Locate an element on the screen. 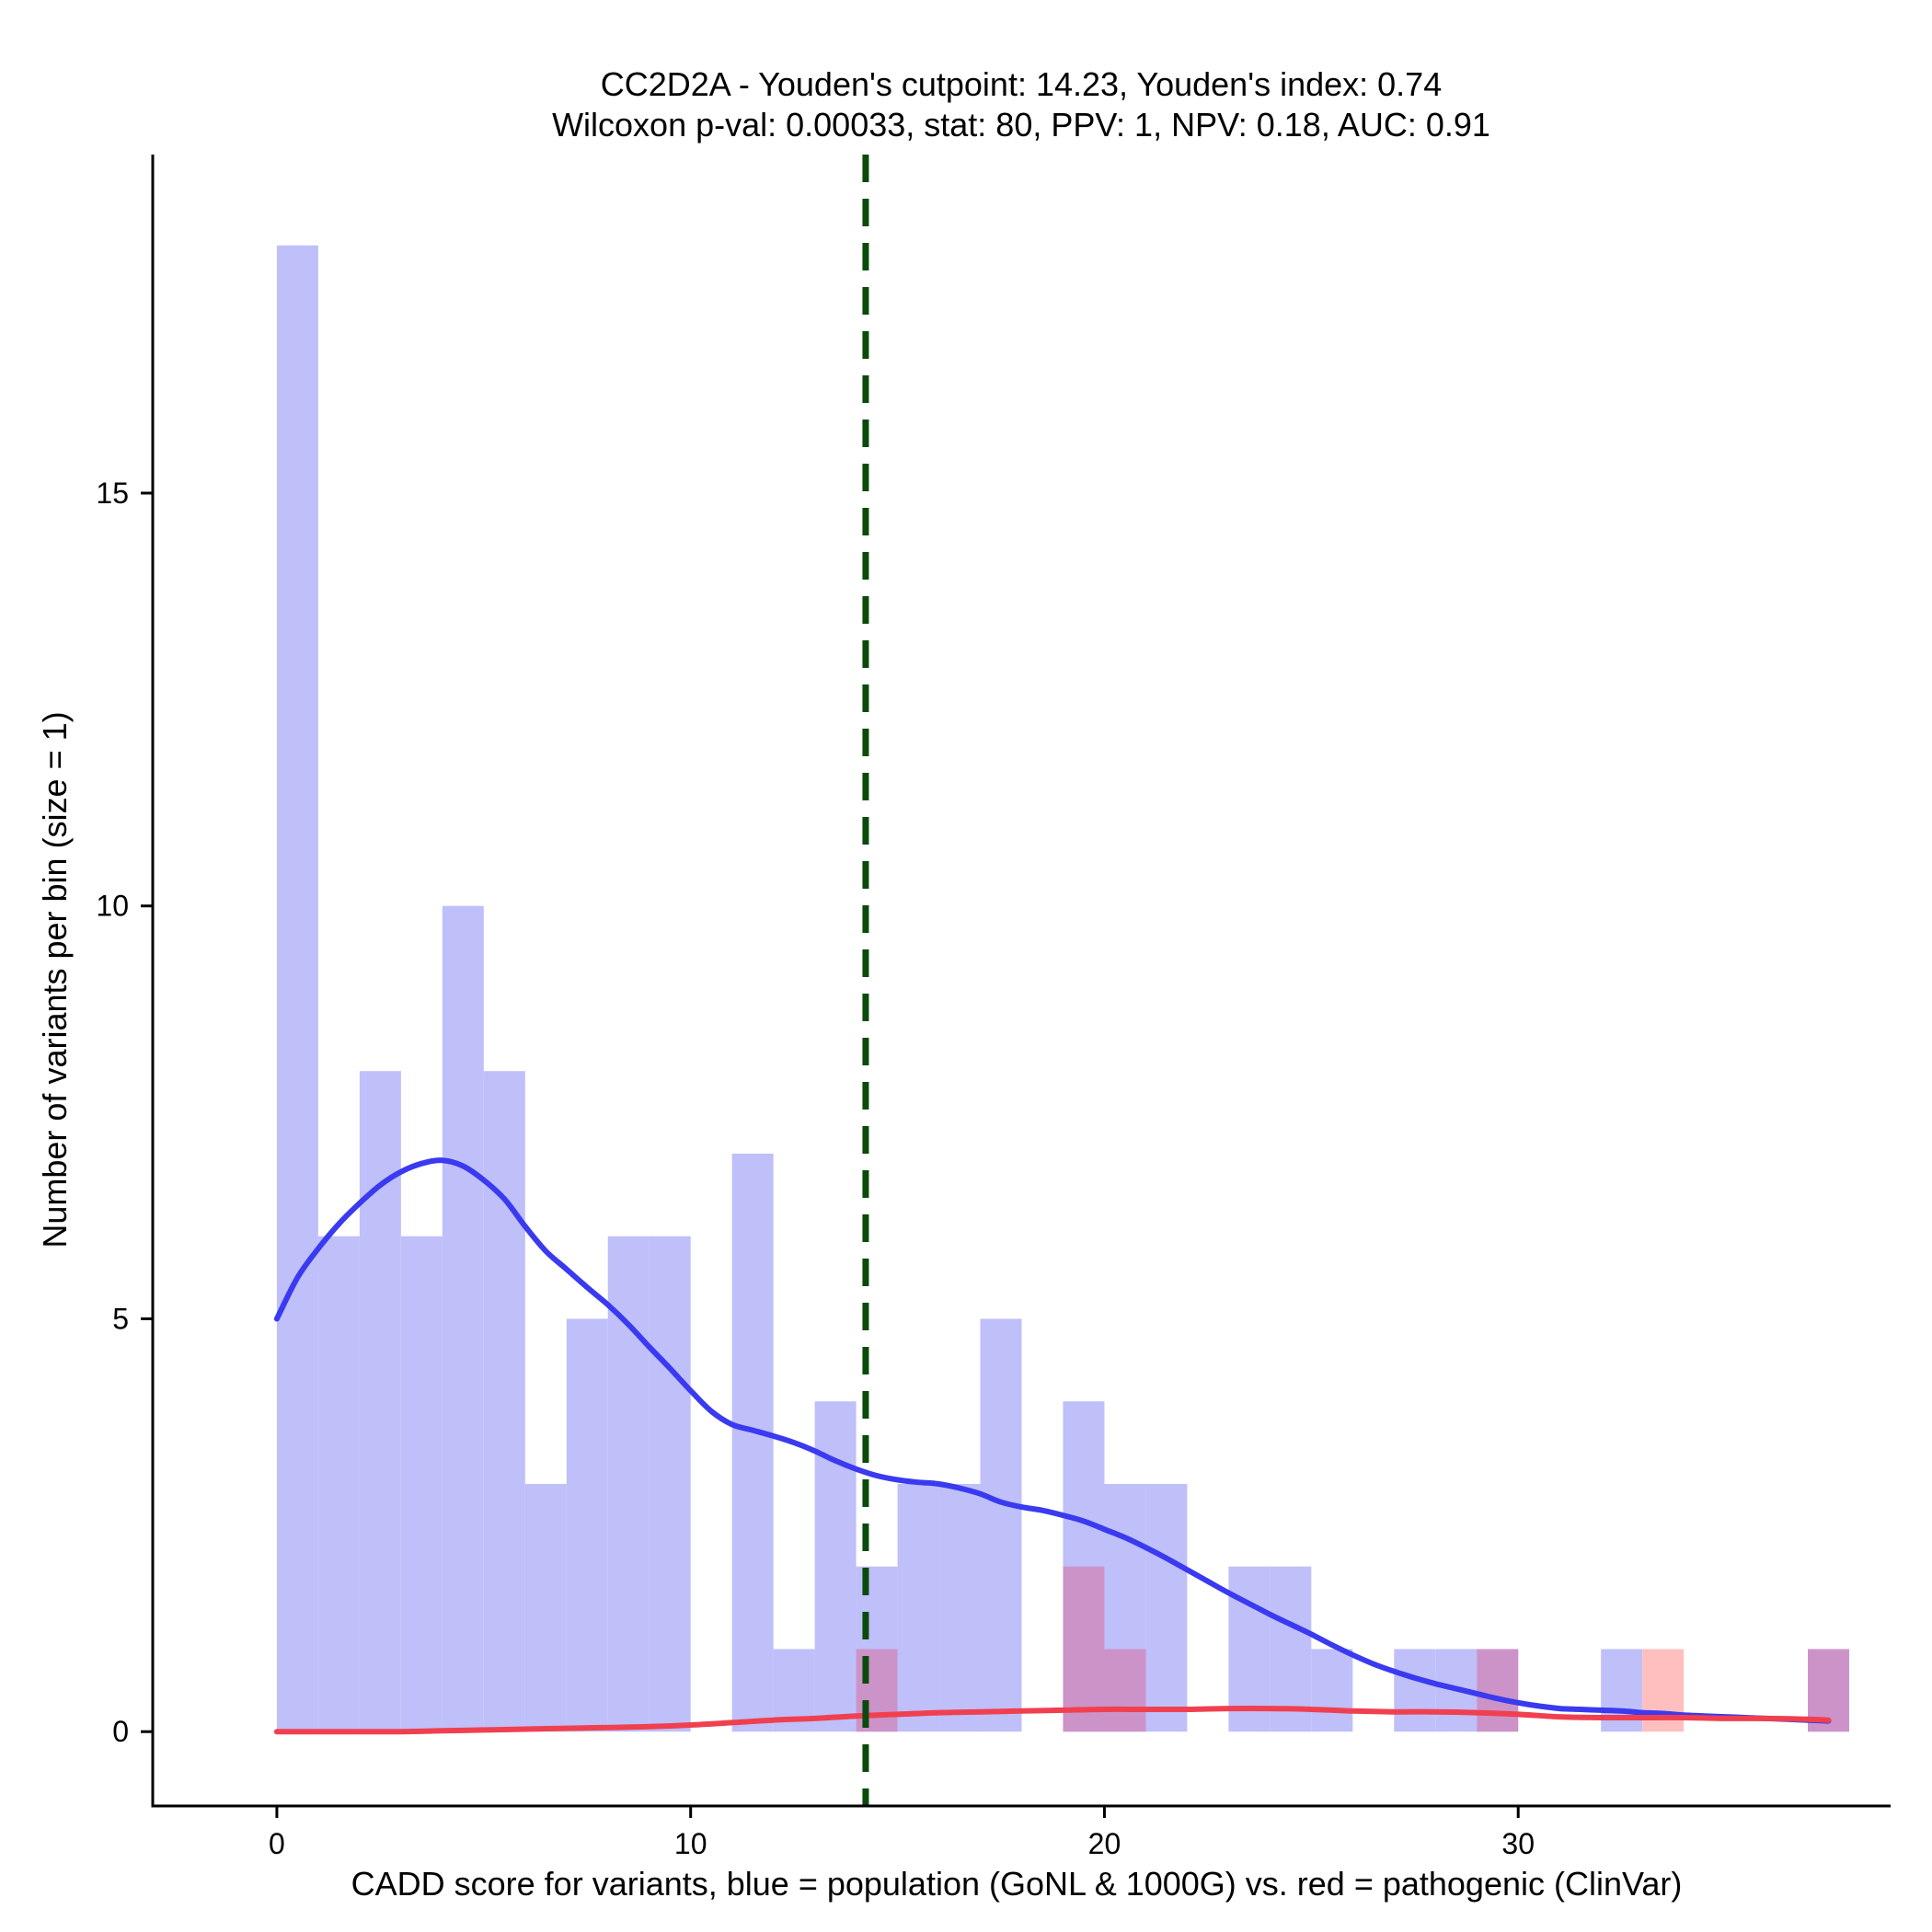 The width and height of the screenshot is (1932, 1932). y-tick-label-10: 10 is located at coordinates (112, 906).